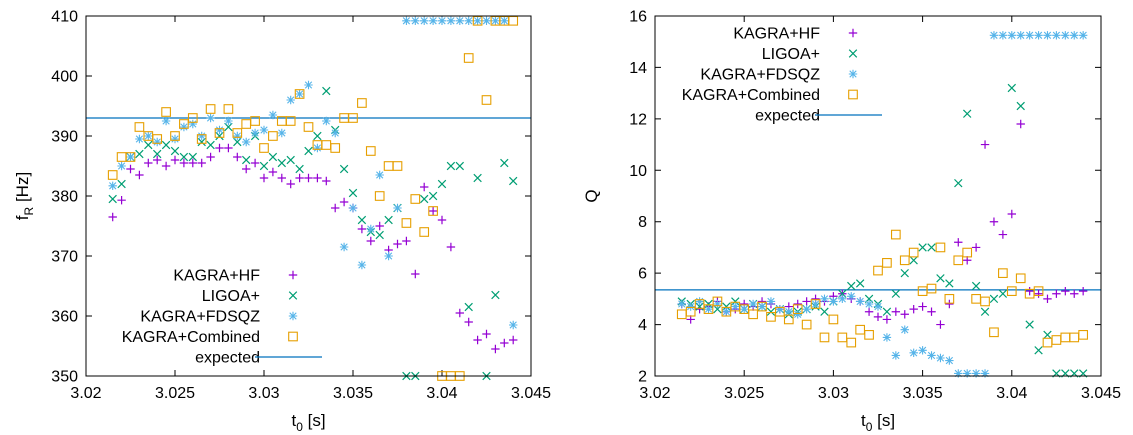  I want to click on y-tick-label: 4, so click(642, 325).